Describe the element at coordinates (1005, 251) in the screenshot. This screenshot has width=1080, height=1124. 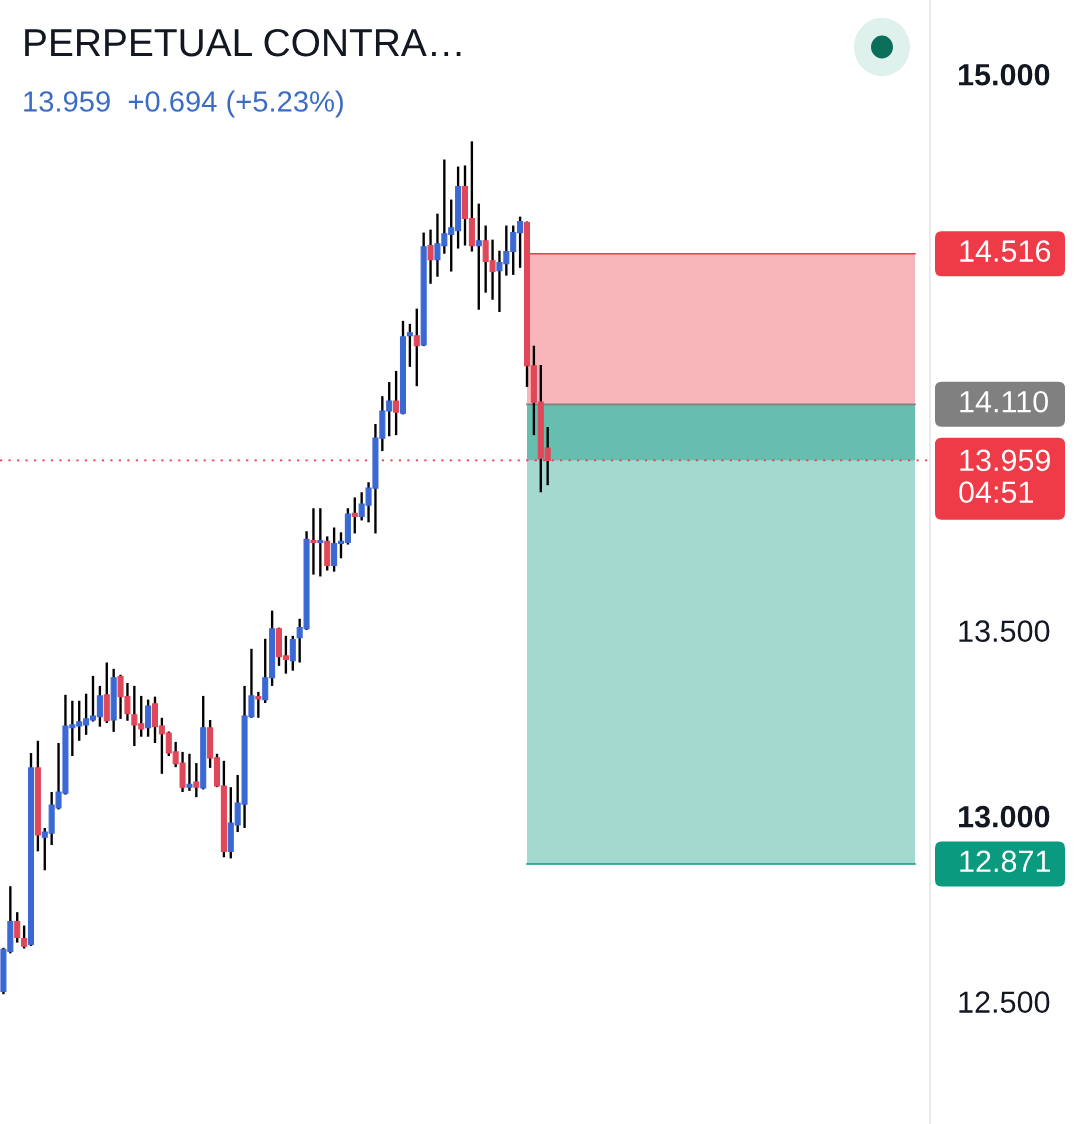
I see `ref-line-label: 14.516` at that location.